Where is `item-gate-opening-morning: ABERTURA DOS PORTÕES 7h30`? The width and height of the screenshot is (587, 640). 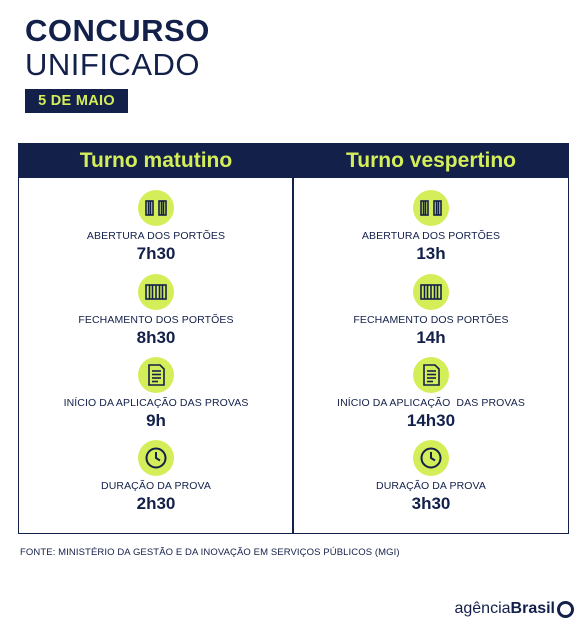
item-gate-opening-morning: ABERTURA DOS PORTÕES 7h30 is located at coordinates (156, 227).